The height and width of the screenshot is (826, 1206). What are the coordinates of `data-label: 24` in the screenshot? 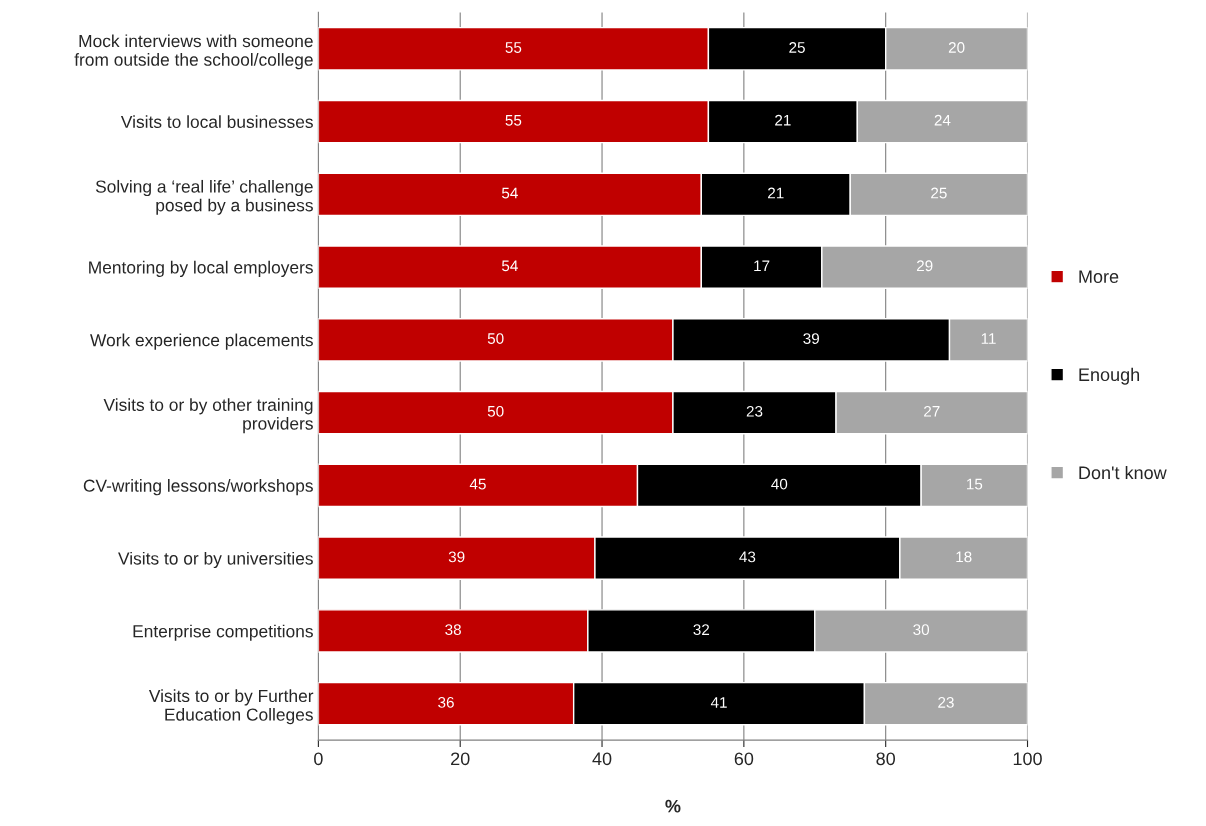 It's located at (942, 120).